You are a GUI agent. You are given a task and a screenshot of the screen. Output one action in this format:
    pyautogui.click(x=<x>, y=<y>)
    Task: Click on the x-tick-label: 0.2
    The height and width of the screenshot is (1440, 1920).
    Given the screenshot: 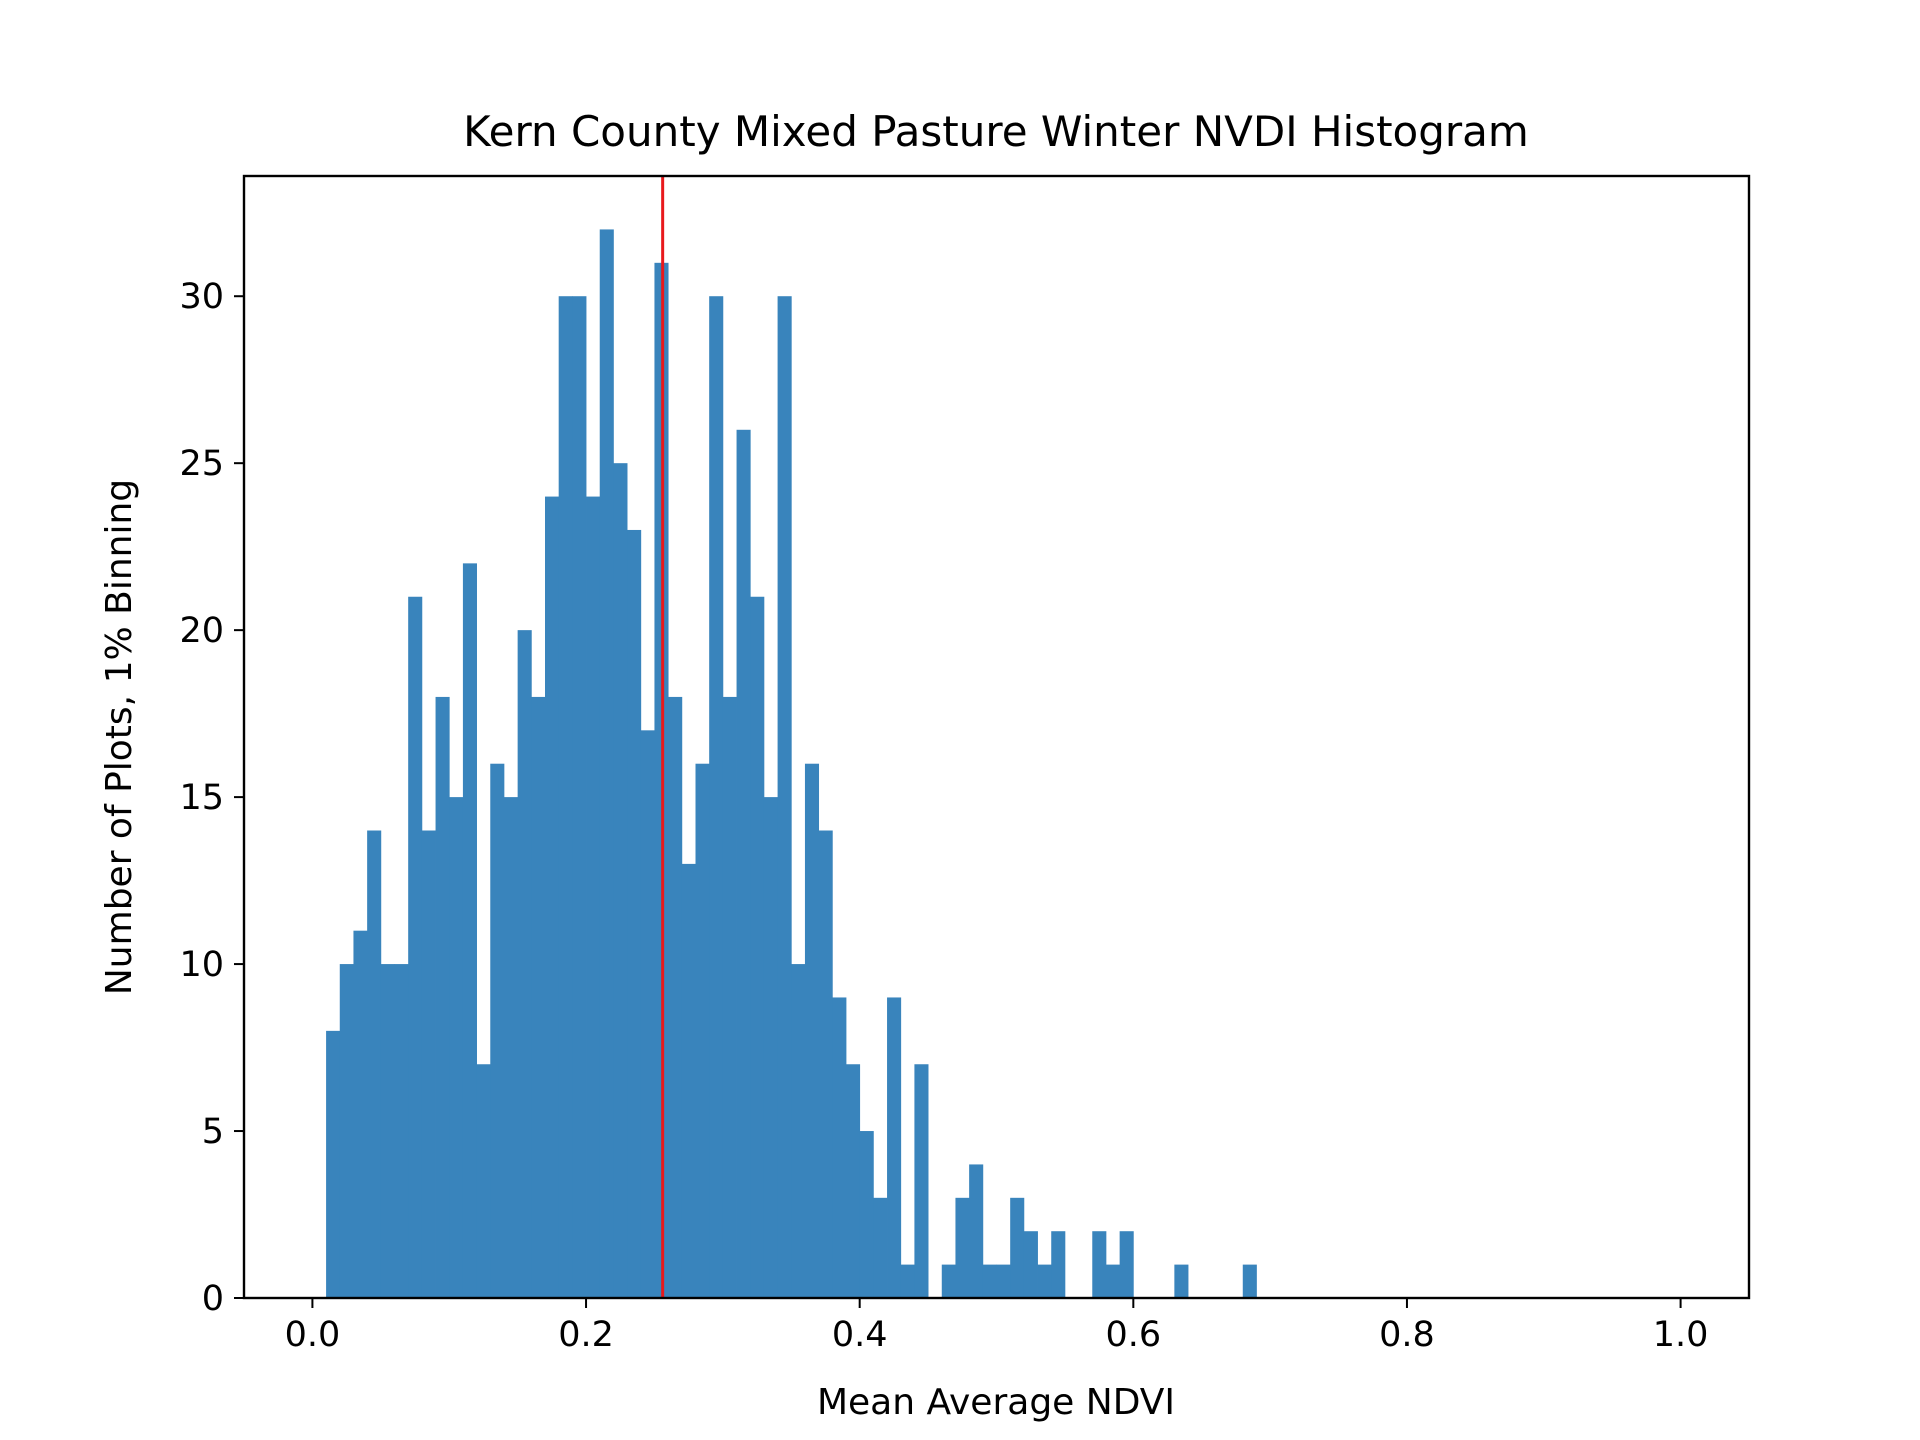 What is the action you would take?
    pyautogui.click(x=586, y=1335)
    